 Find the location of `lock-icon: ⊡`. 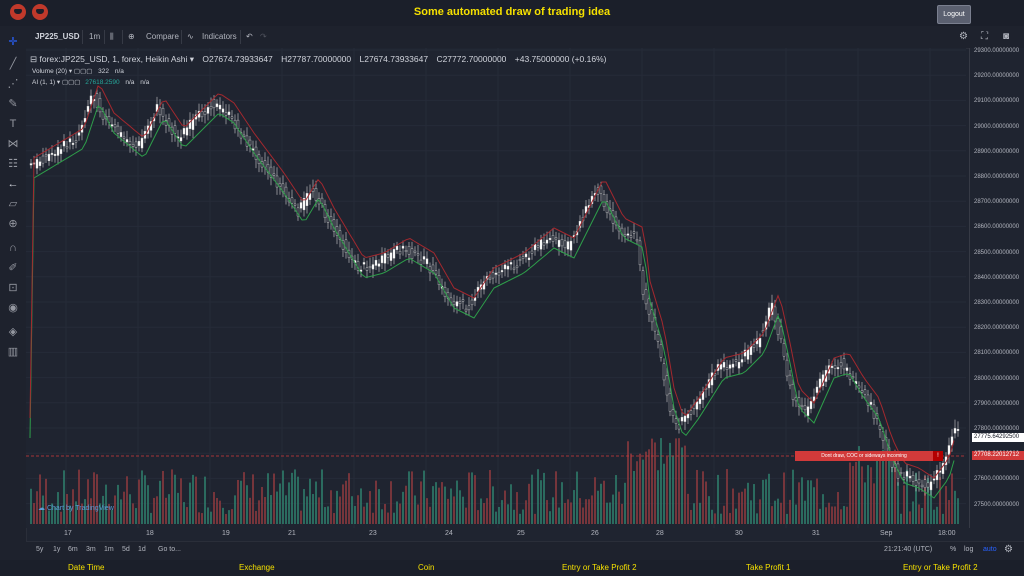

lock-icon: ⊡ is located at coordinates (13, 288).